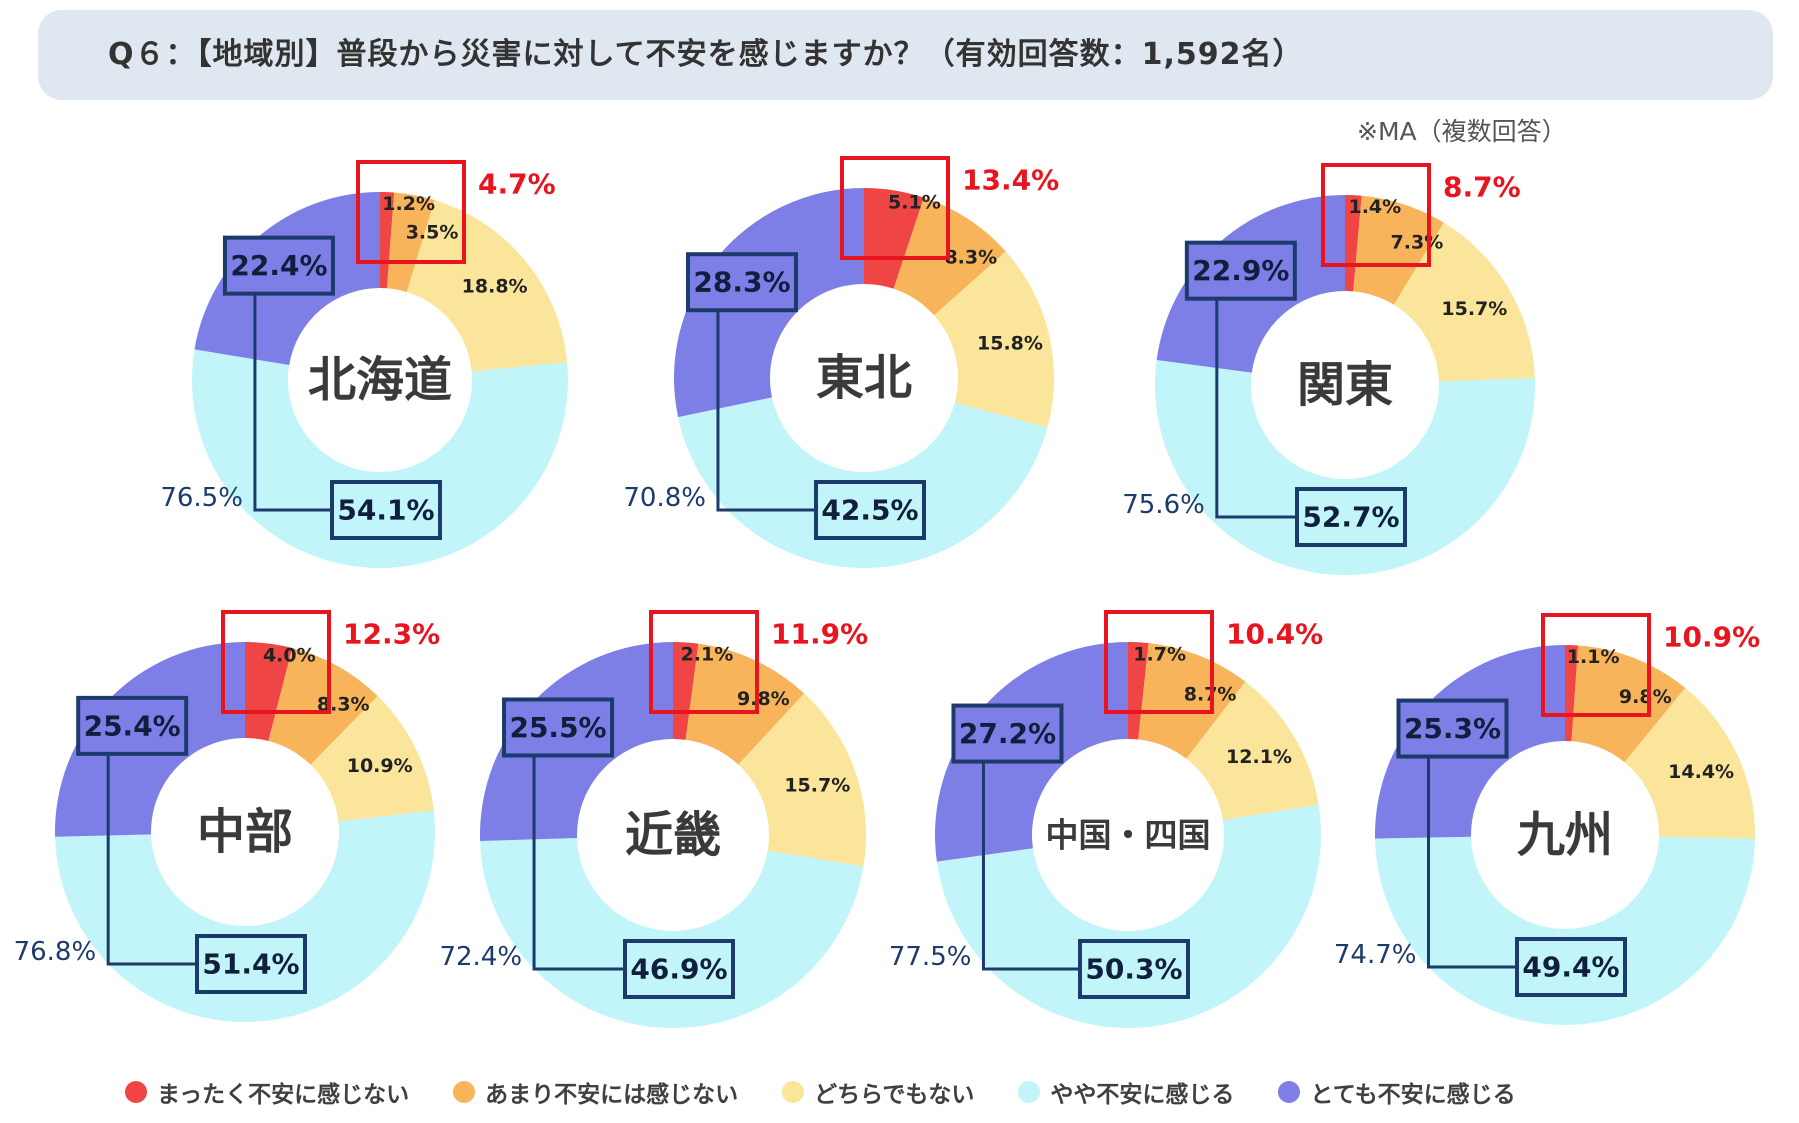 This screenshot has height=1123, width=1799. What do you see at coordinates (380, 766) in the screenshot?
I see `value-label-neutral: 10.9%` at bounding box center [380, 766].